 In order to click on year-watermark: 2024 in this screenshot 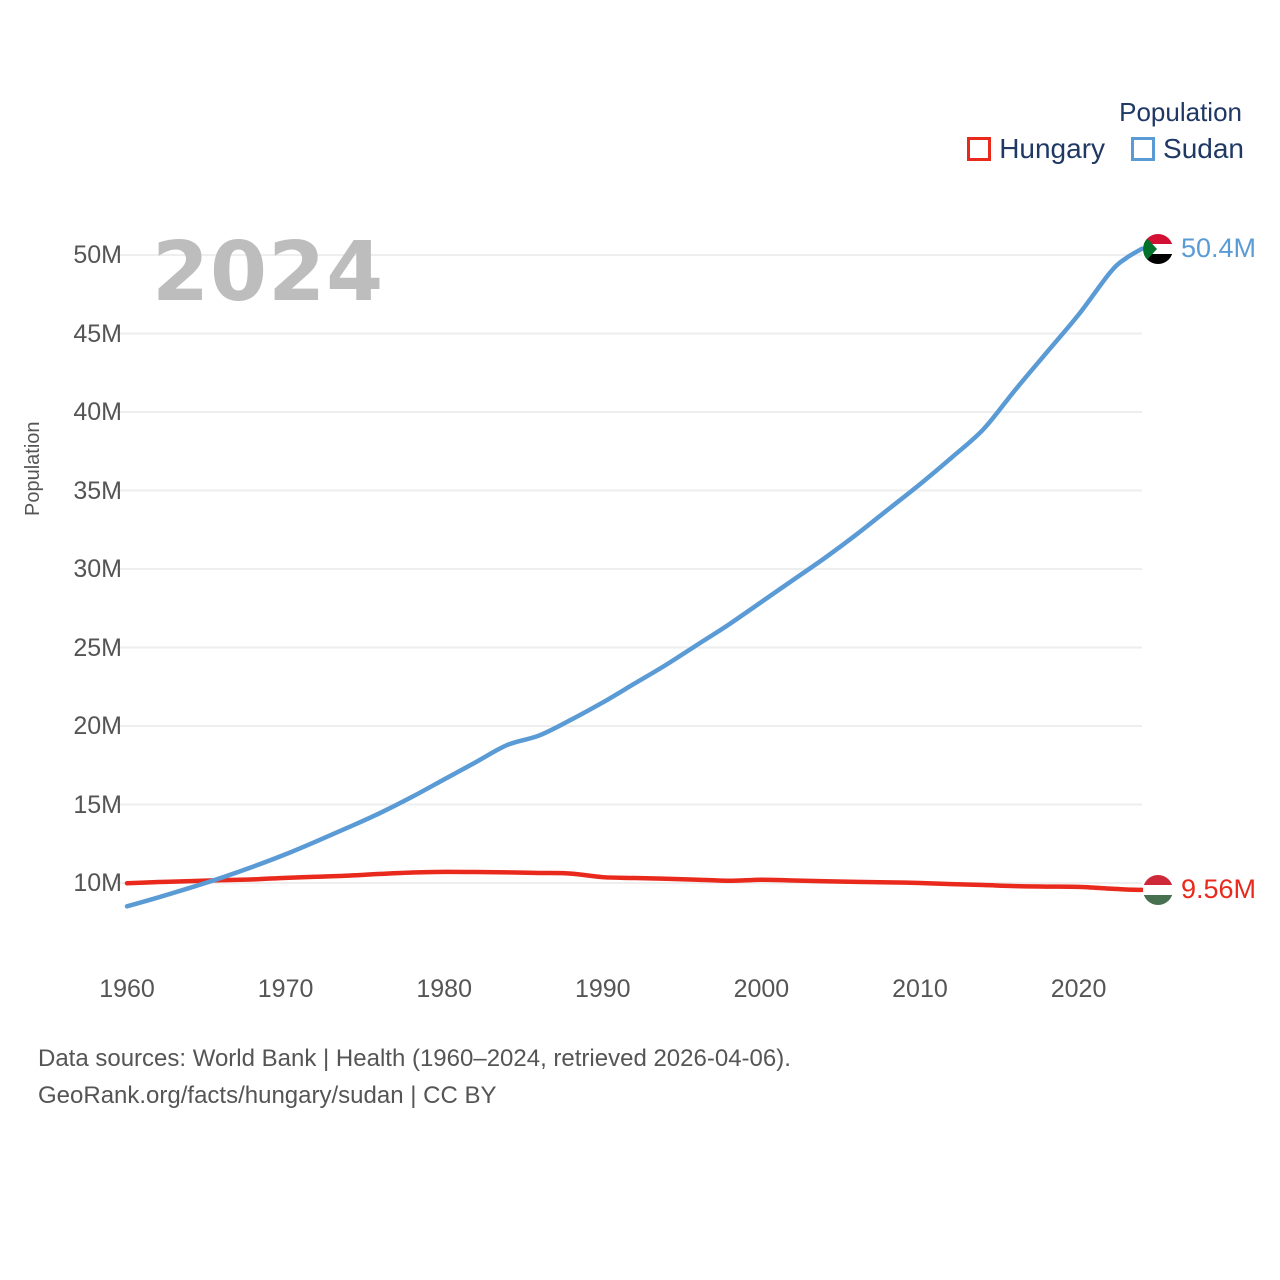, I will do `click(268, 272)`.